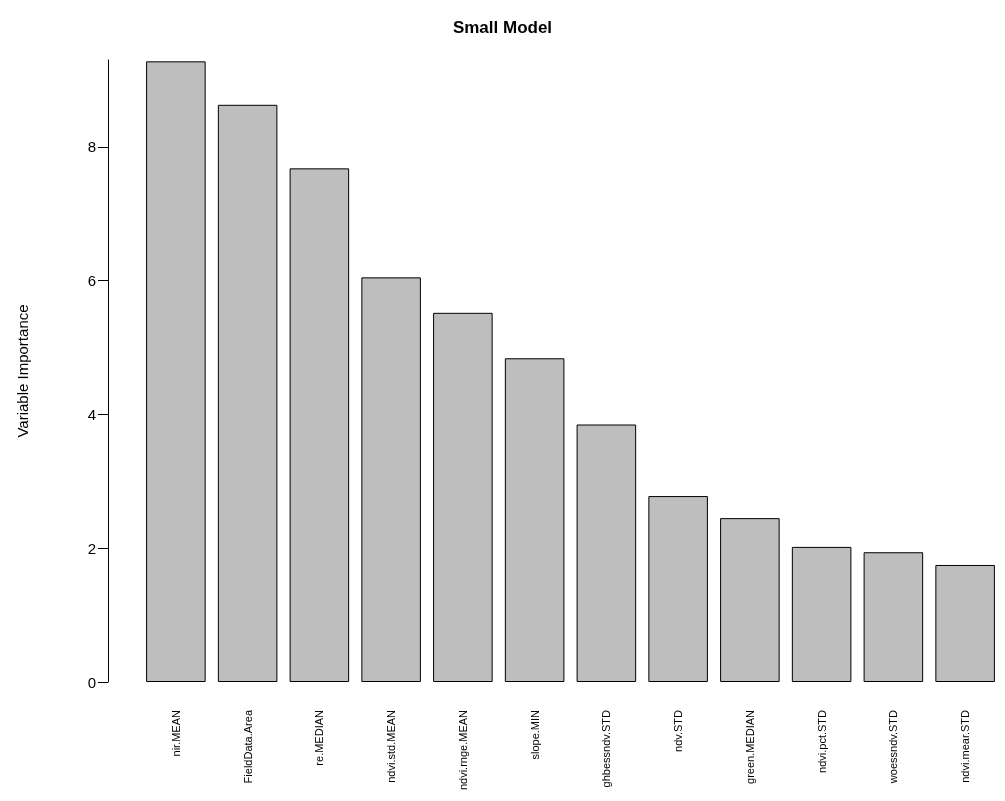 This screenshot has height=801, width=1005. What do you see at coordinates (965, 746) in the screenshot?
I see `x-tick-label: ndvi.mear.STD` at bounding box center [965, 746].